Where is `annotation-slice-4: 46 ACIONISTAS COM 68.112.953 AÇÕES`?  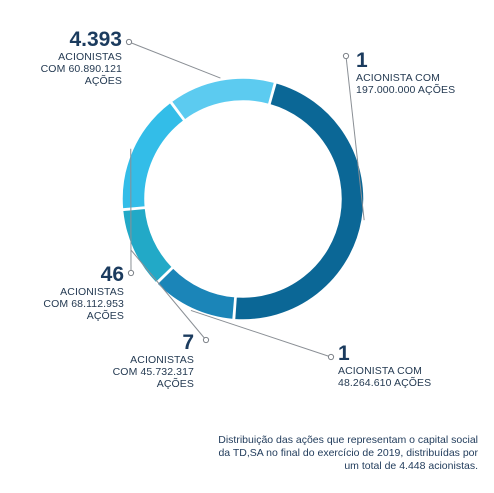 annotation-slice-4: 46 ACIONISTAS COM 68.112.953 AÇÕES is located at coordinates (72, 293).